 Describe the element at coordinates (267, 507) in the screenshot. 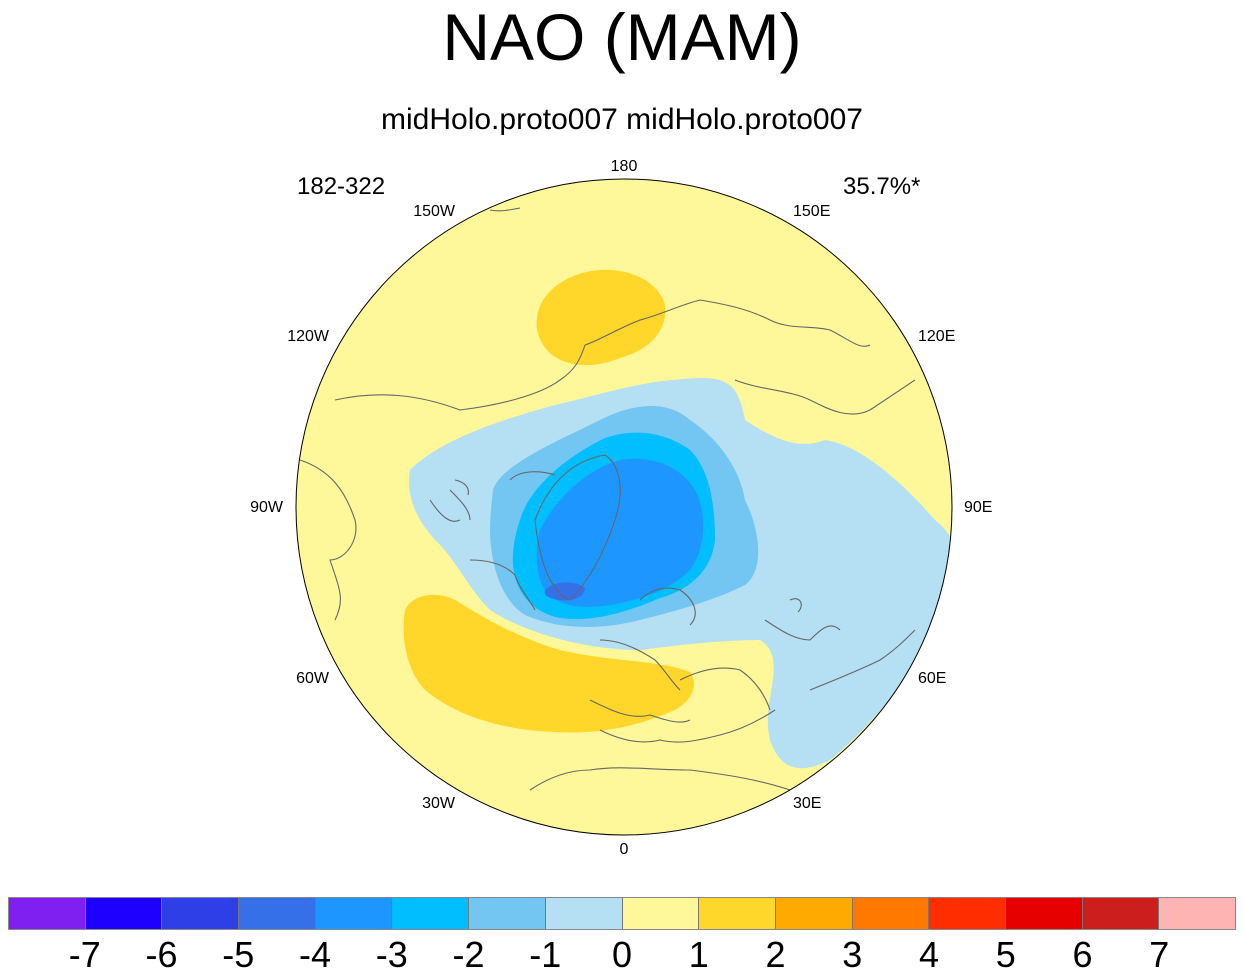

I see `lon-label-90W: 90W` at that location.